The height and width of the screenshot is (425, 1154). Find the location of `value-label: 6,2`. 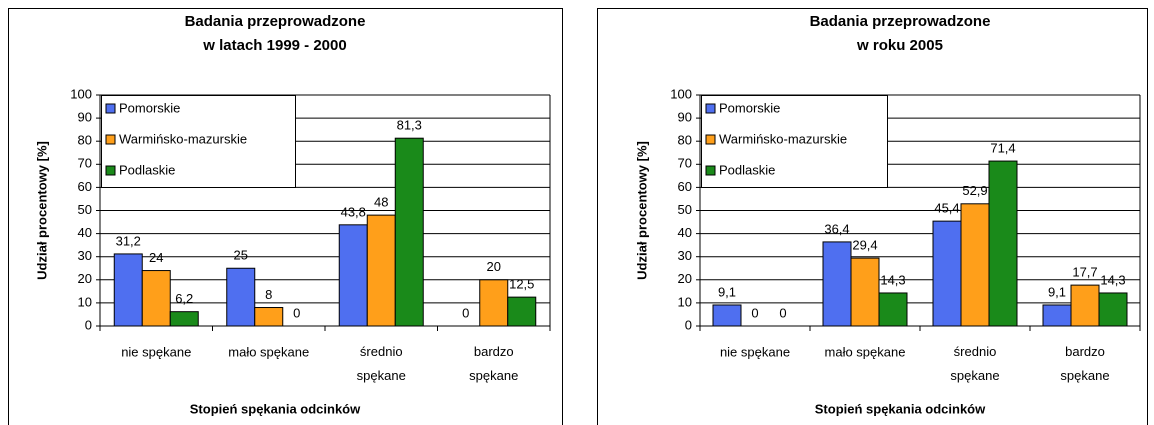

value-label: 6,2 is located at coordinates (184, 298).